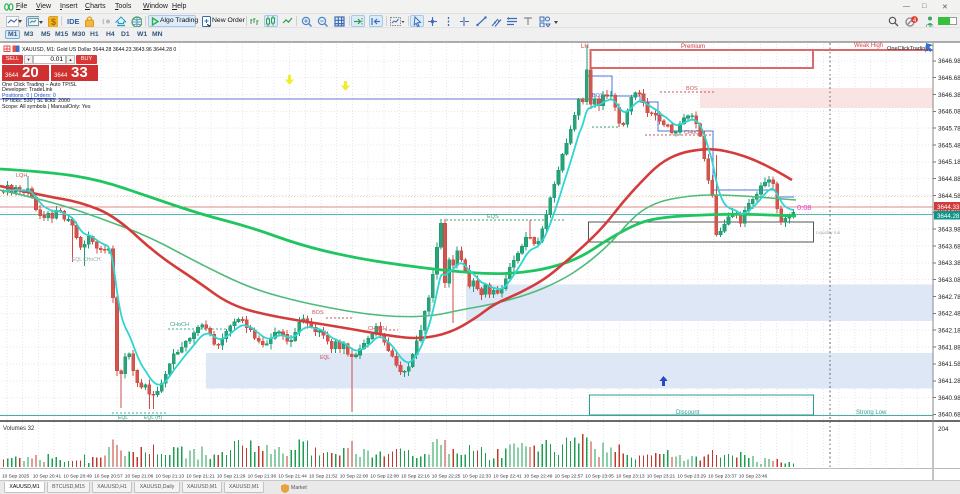 The image size is (960, 494). I want to click on svg-text: 10 Sep 21:44, so click(292, 477).